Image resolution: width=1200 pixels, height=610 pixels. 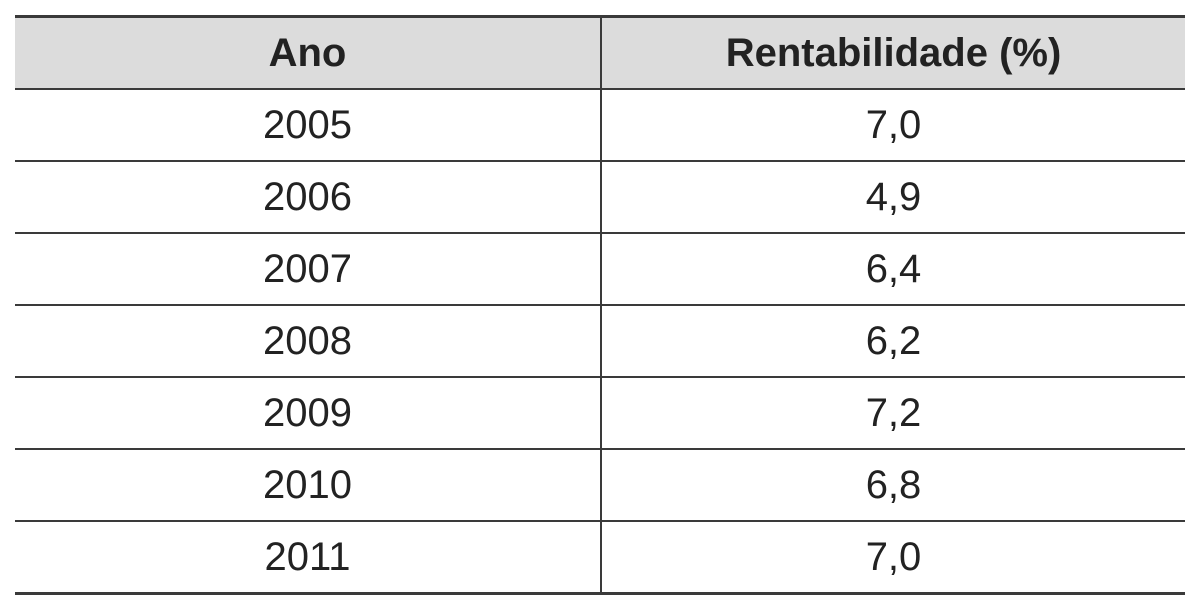 I want to click on table-row: 2008 6,2, so click(x=600, y=341).